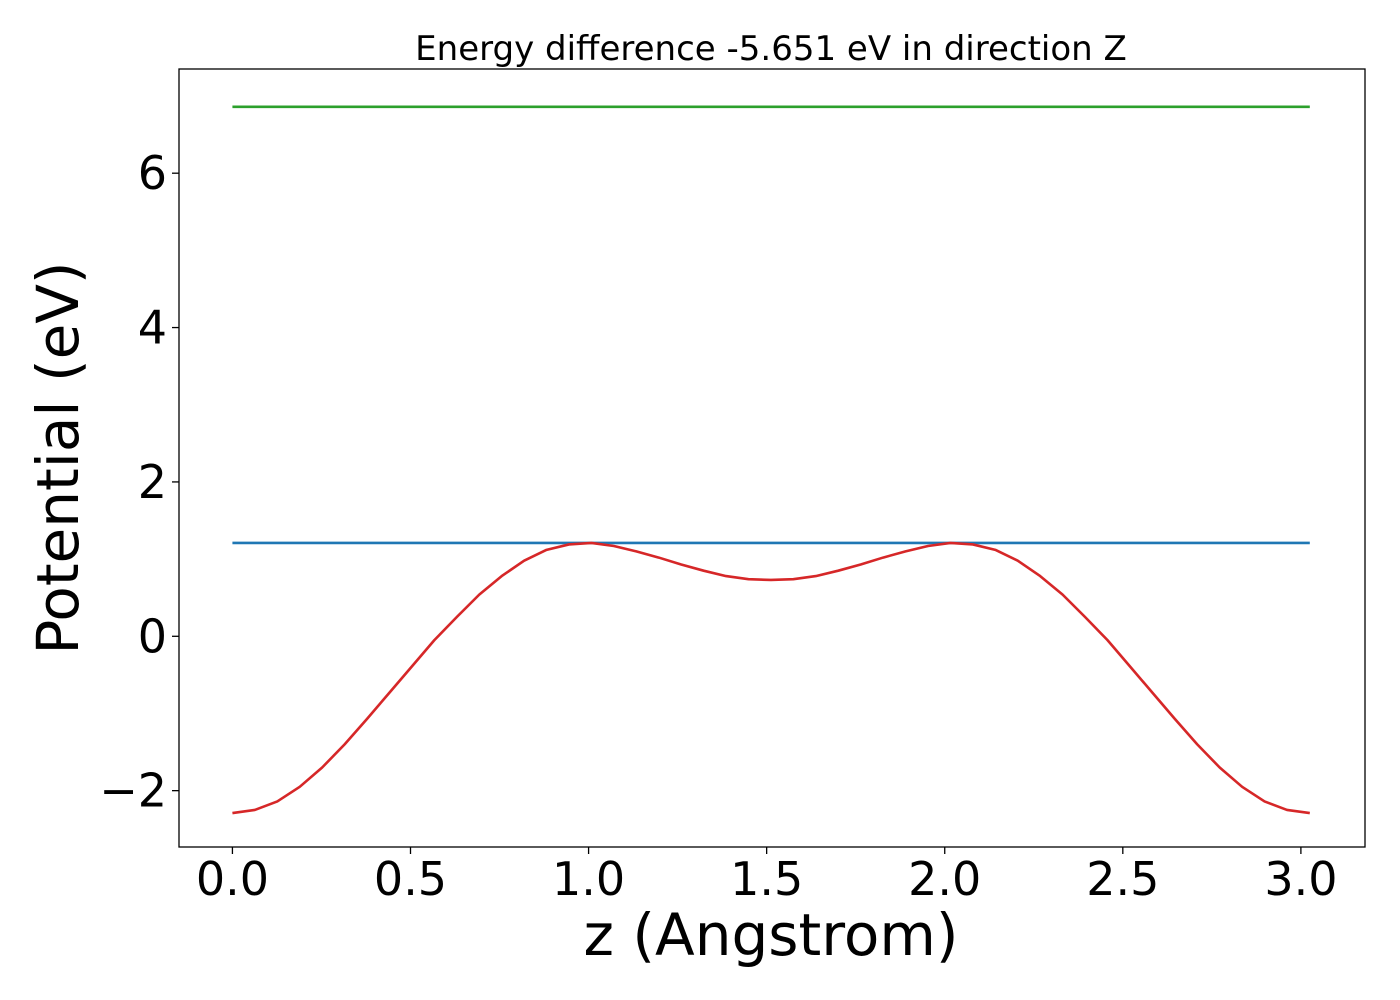 The height and width of the screenshot is (1000, 1400). I want to click on y-tick-label: −2, so click(133, 791).